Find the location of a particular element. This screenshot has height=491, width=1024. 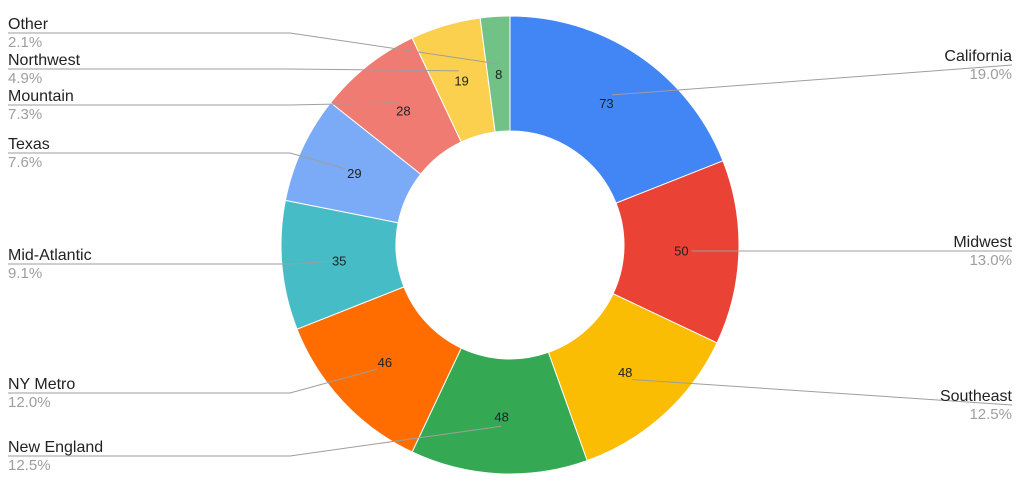

percent-label-other: 2.1% is located at coordinates (25, 42).